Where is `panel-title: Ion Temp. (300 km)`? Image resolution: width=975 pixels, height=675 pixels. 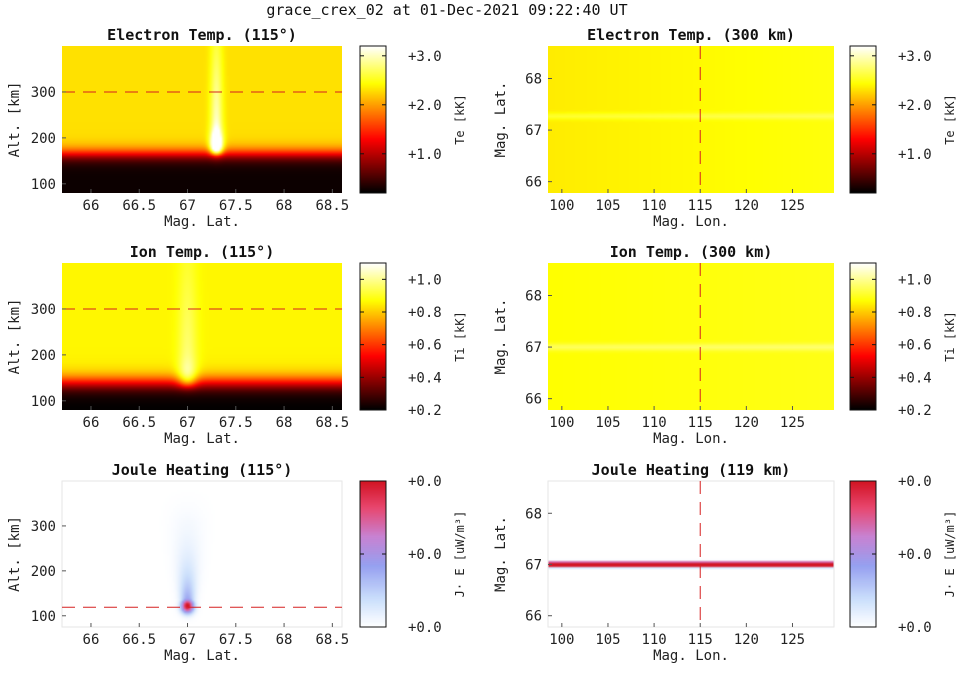
panel-title: Ion Temp. (300 km) is located at coordinates (691, 252).